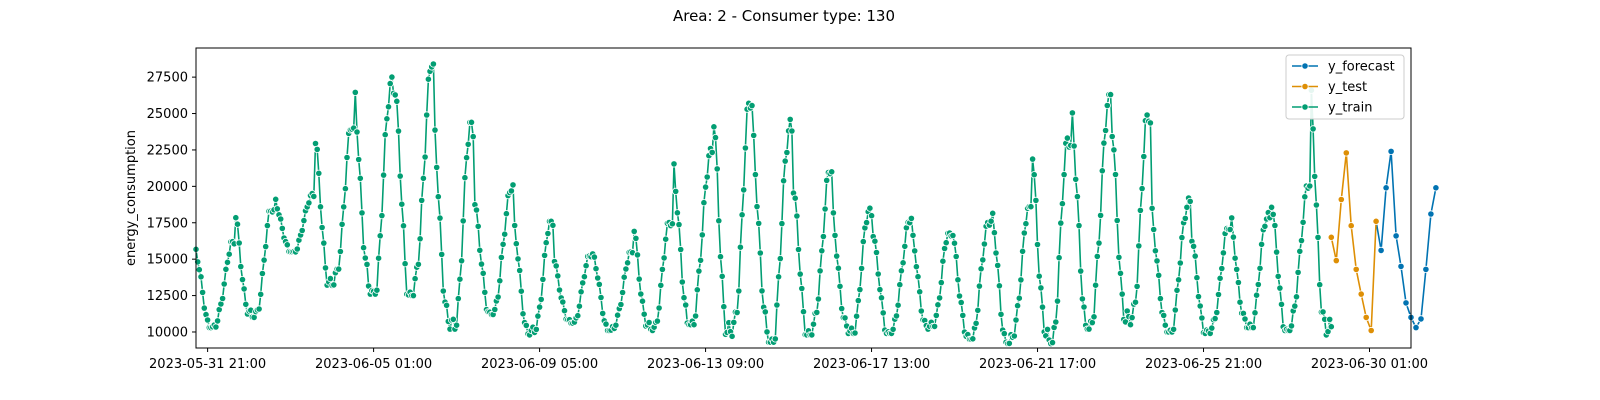 The image size is (1600, 400). Describe the element at coordinates (539, 364) in the screenshot. I see `x-tick-label: 2023-06-09 05:00` at that location.